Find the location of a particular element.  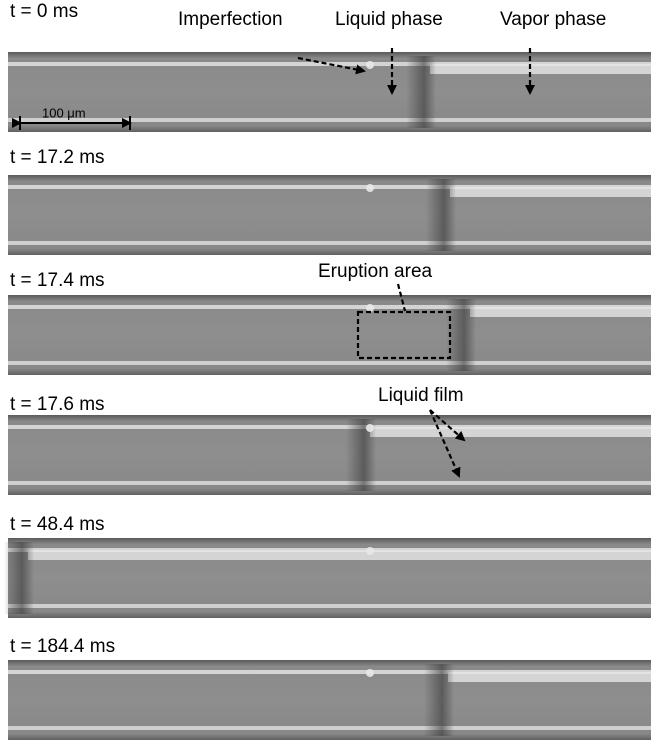

leader is located at coordinates (401, 297).